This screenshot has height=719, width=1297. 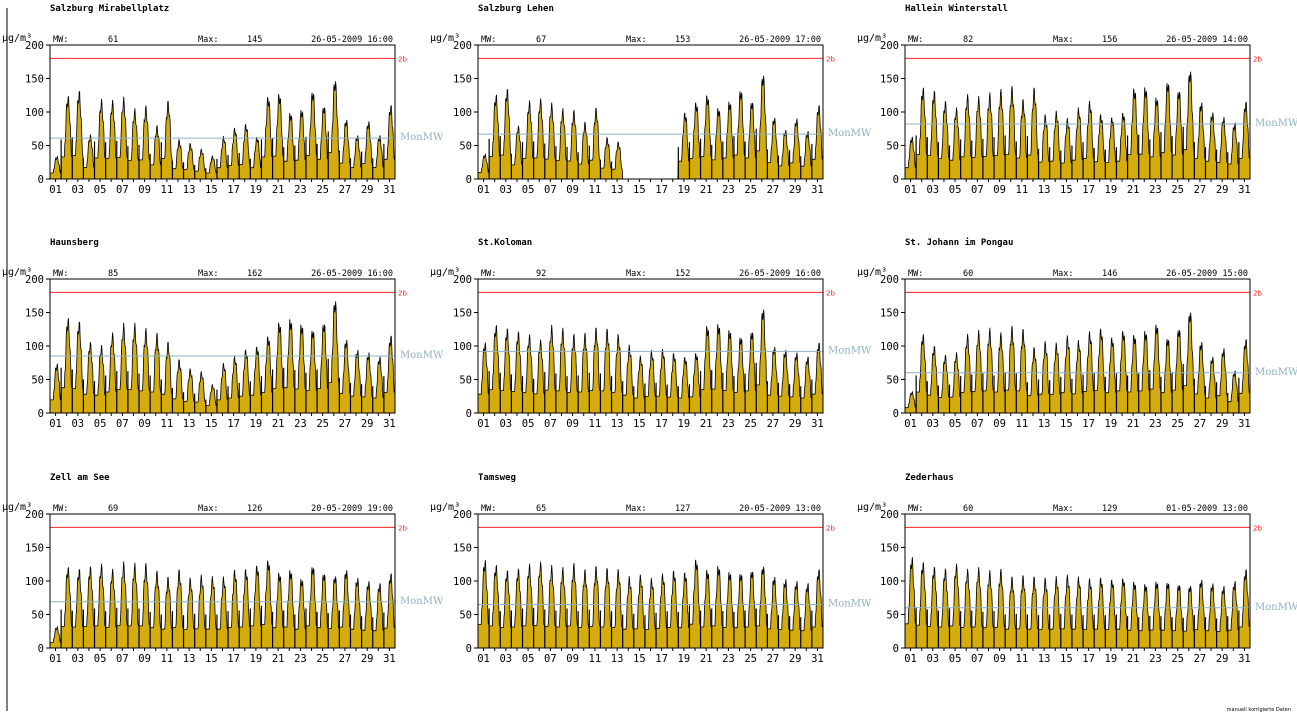 What do you see at coordinates (968, 274) in the screenshot?
I see `mean-value: 60` at bounding box center [968, 274].